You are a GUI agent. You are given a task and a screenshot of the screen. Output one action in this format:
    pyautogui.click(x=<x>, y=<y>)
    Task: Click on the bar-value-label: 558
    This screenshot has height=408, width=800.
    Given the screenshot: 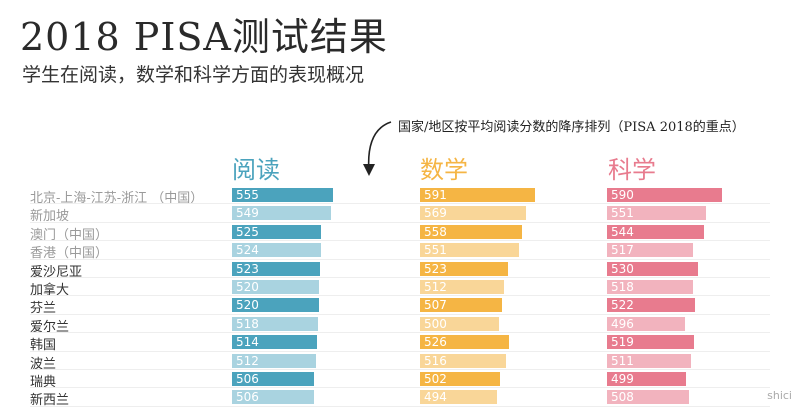 What is the action you would take?
    pyautogui.click(x=435, y=231)
    